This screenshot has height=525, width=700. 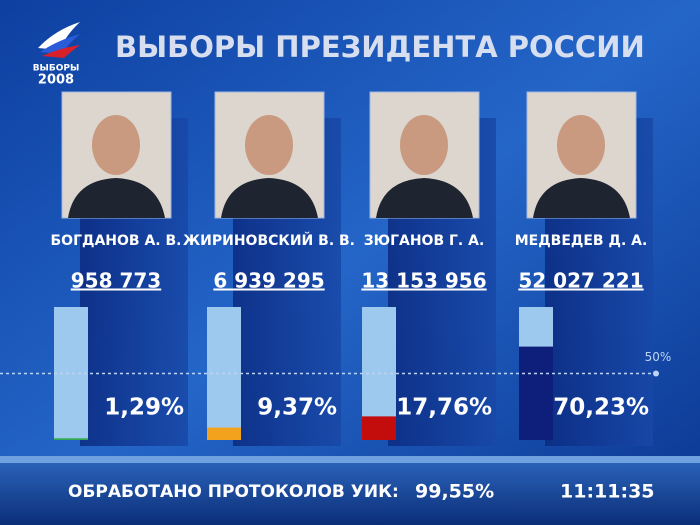 What do you see at coordinates (144, 408) in the screenshot?
I see `value-label: 1,29%` at bounding box center [144, 408].